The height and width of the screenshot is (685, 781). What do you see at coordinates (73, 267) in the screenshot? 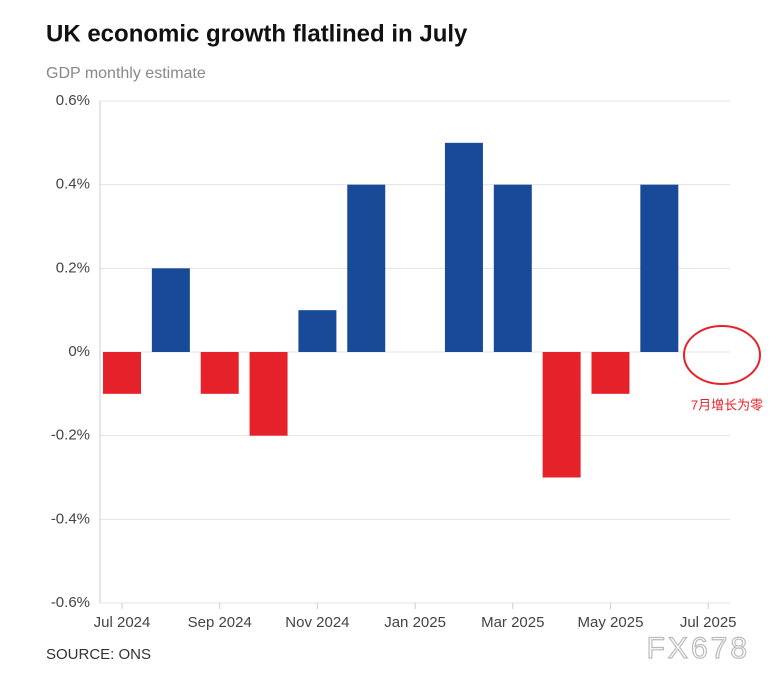
I see `y-tick-label: 0.2%` at bounding box center [73, 267].